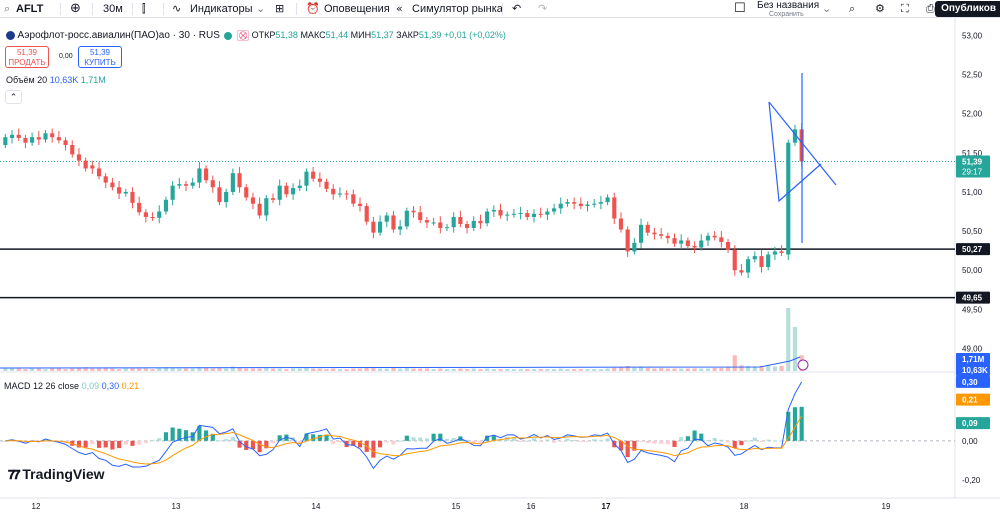  What do you see at coordinates (967, 9) in the screenshot?
I see `publish-button: Опубликов` at bounding box center [967, 9].